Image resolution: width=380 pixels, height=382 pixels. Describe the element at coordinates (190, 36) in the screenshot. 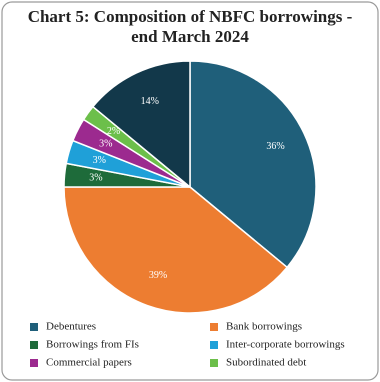

I see `chart-title: end March 2024` at that location.